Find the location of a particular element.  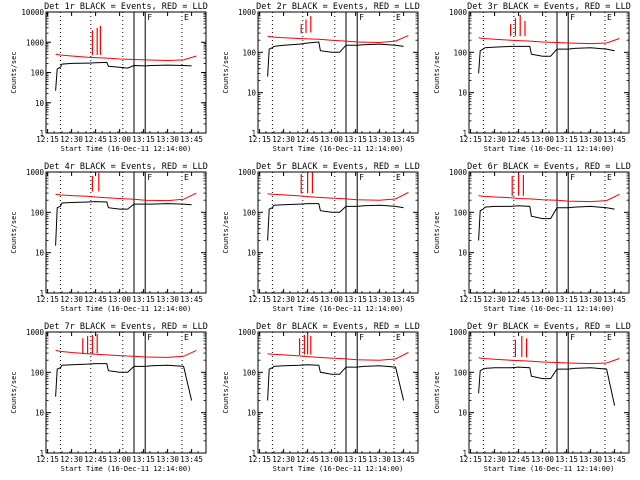

chart-title: Det 7r BLACK = Events, RED = LLD is located at coordinates (126, 327).